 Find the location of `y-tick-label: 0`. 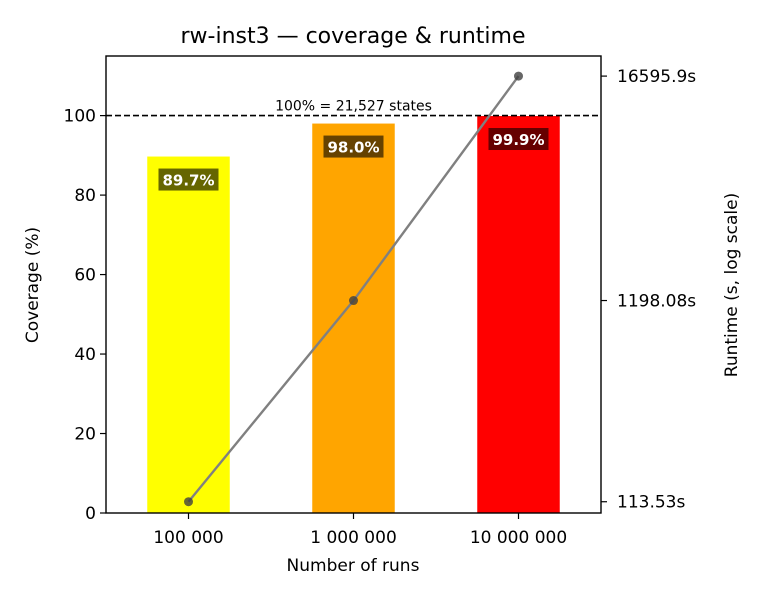

y-tick-label: 0 is located at coordinates (90, 514).